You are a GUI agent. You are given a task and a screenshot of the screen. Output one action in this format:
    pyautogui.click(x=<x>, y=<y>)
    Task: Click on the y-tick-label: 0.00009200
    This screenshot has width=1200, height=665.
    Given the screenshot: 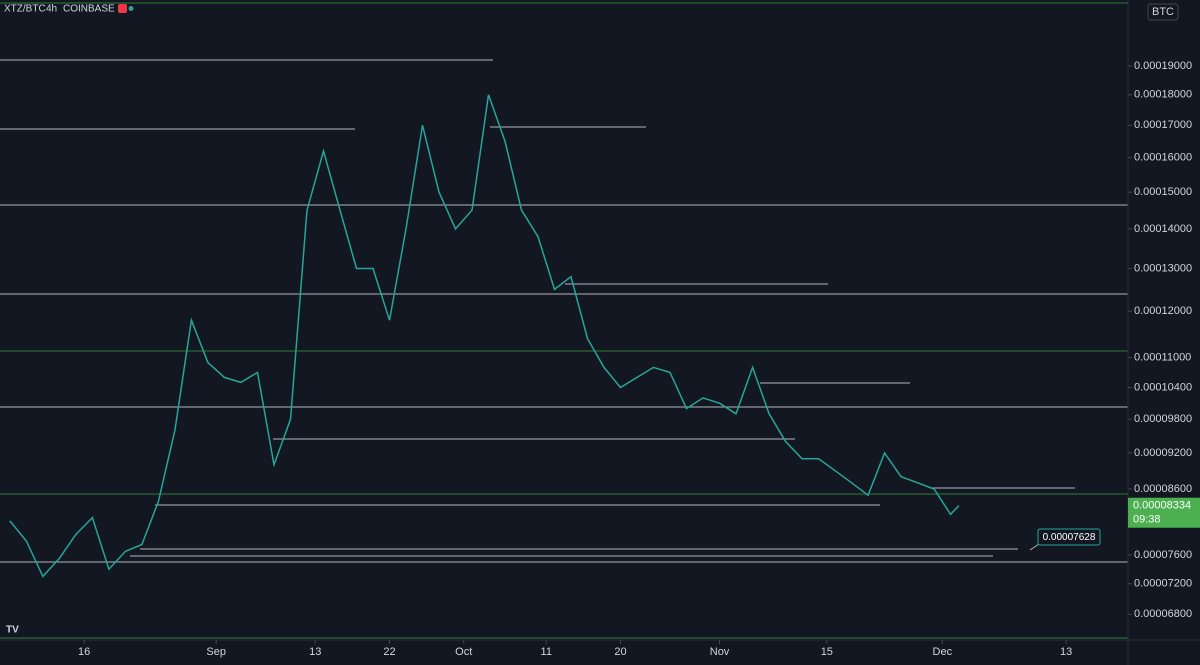 What is the action you would take?
    pyautogui.click(x=1163, y=453)
    